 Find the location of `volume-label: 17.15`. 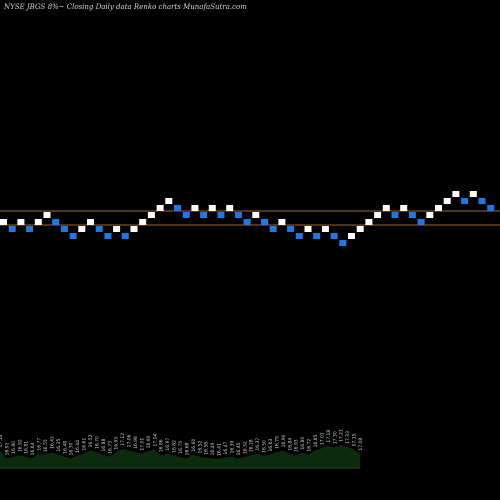

volume-label: 17.15 is located at coordinates (355, 439).